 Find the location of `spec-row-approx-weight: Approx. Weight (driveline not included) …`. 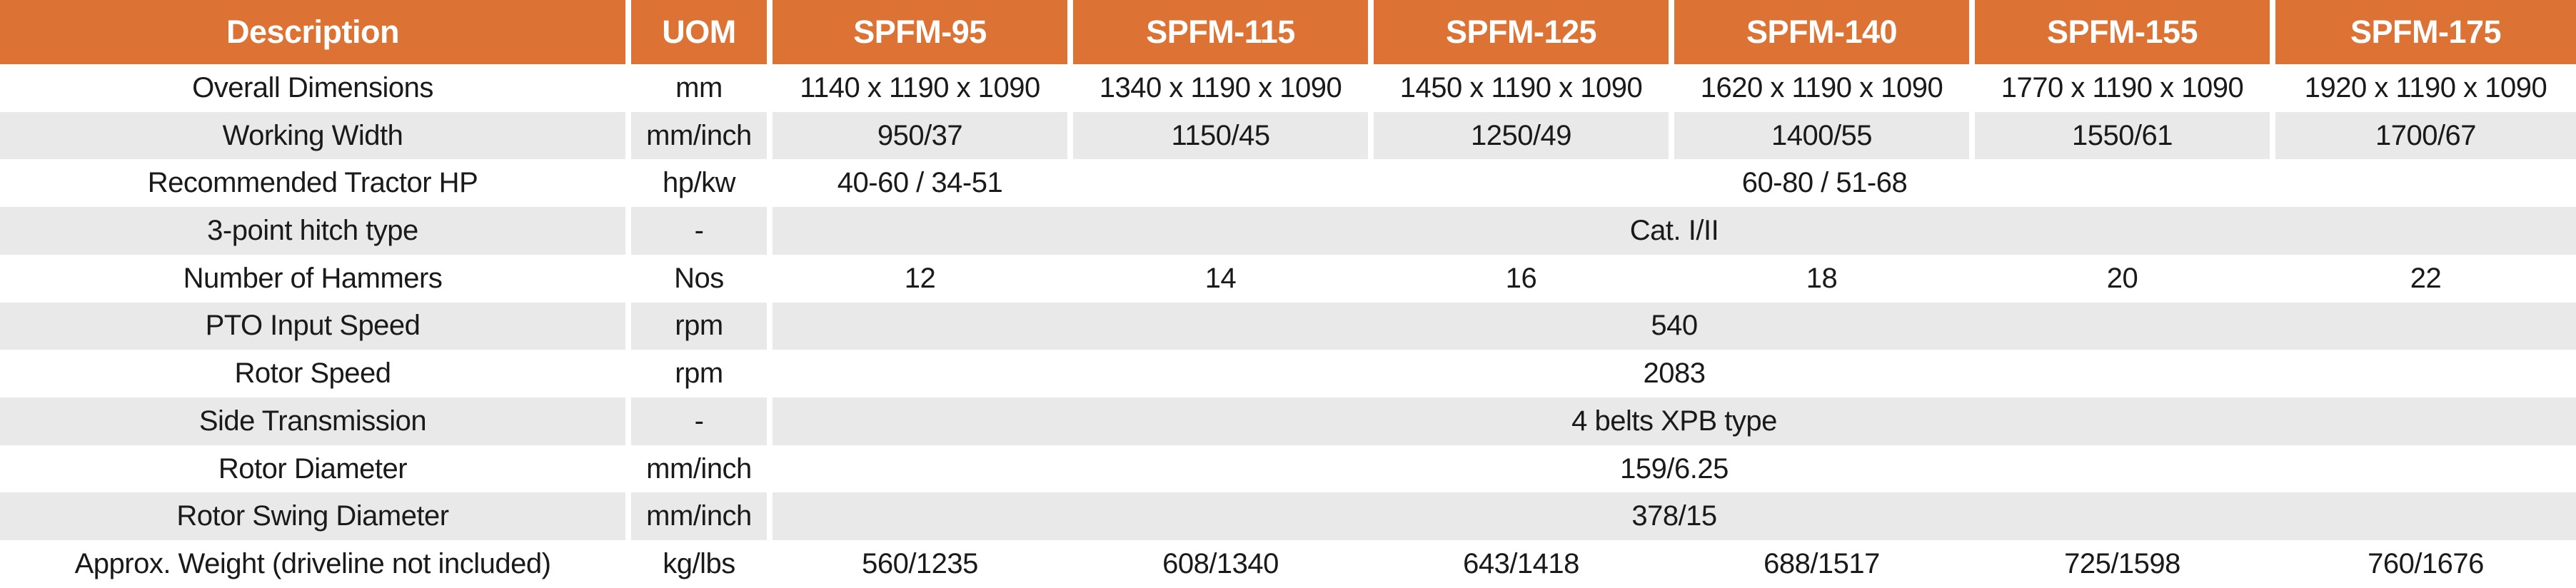

spec-row-approx-weight: Approx. Weight (driveline not included) … is located at coordinates (1288, 564).